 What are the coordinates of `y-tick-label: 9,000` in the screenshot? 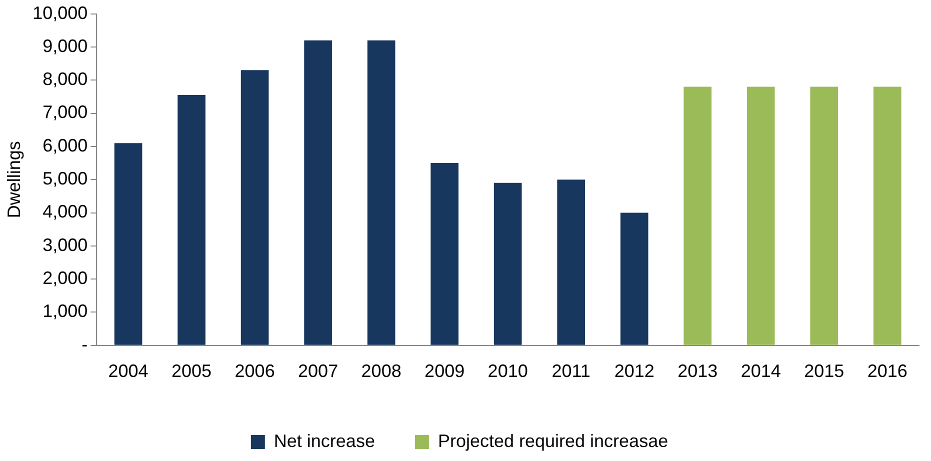 It's located at (65, 46).